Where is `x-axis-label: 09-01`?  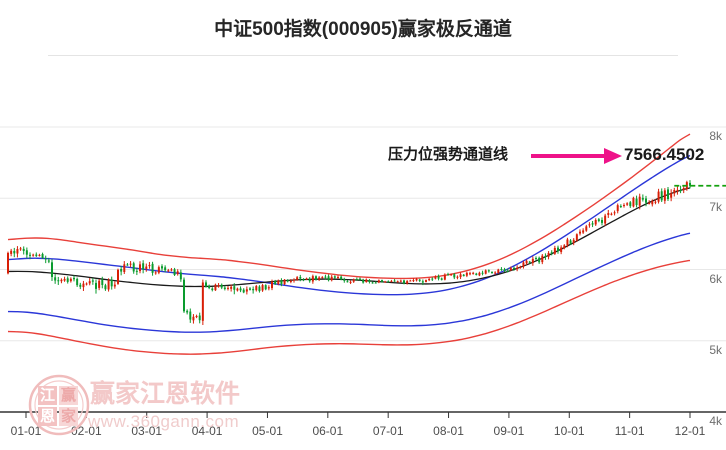
x-axis-label: 09-01 is located at coordinates (509, 431).